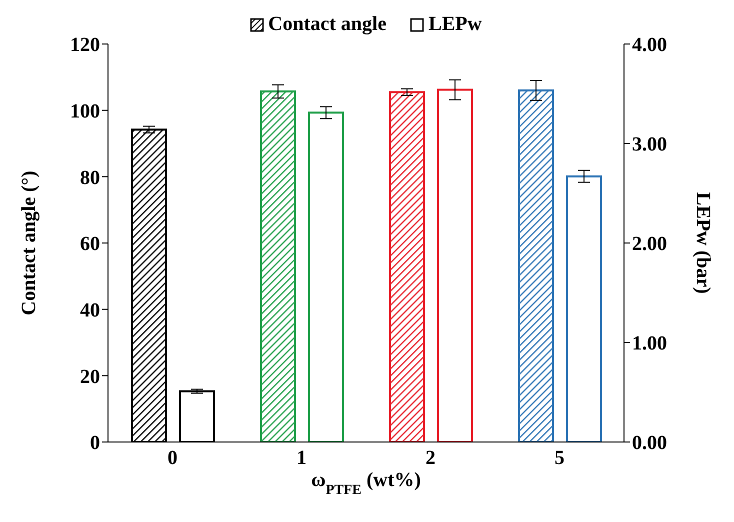 This screenshot has height=522, width=734. Describe the element at coordinates (454, 24) in the screenshot. I see `legend-label: LEPw` at that location.